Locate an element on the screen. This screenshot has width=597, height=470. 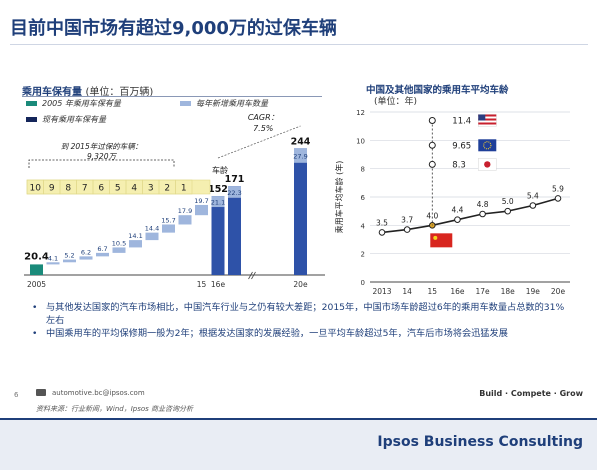
tagline: Build · Compete · Grow is located at coordinates (531, 393).